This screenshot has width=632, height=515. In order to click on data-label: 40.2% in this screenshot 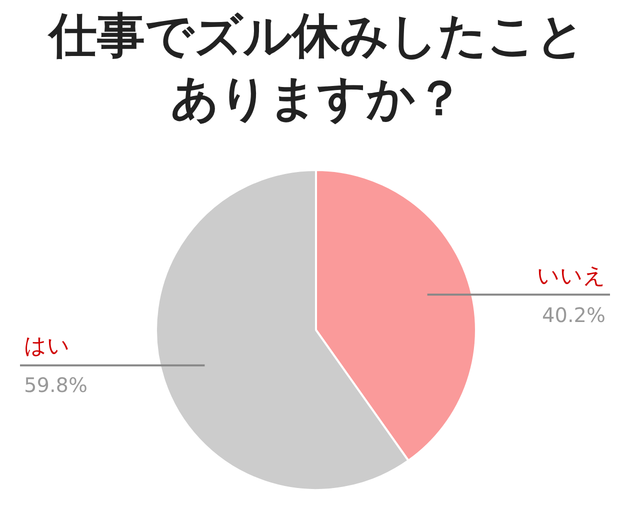, I will do `click(574, 315)`.